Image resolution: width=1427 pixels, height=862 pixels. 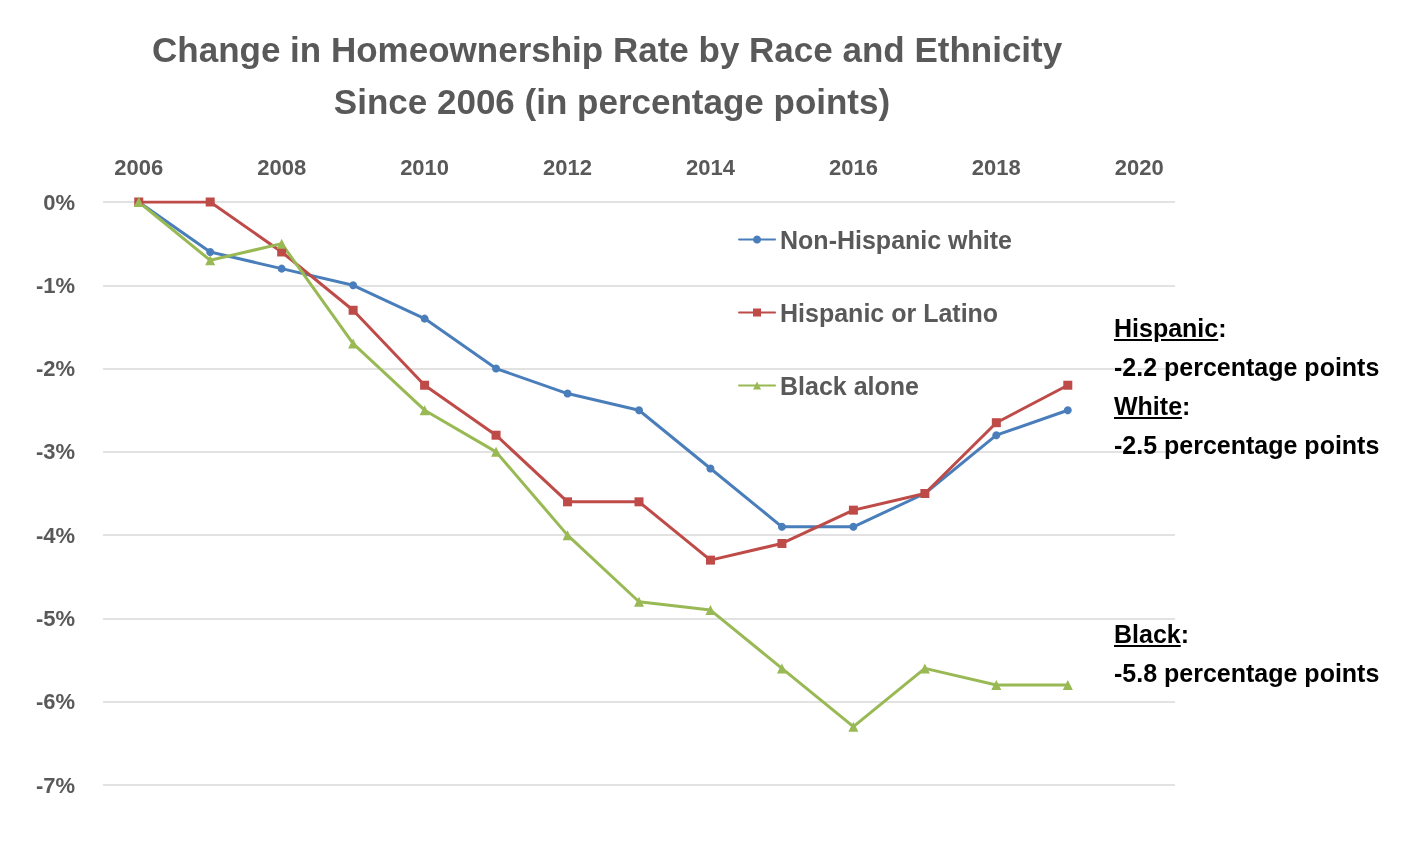 I want to click on x-tick-label: 2008, so click(x=282, y=167).